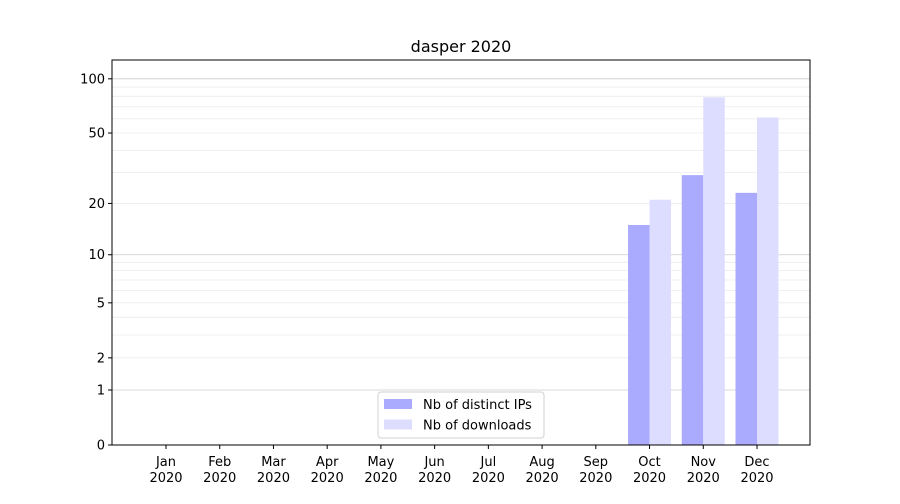  I want to click on x-tick-label: May 2020, so click(380, 470).